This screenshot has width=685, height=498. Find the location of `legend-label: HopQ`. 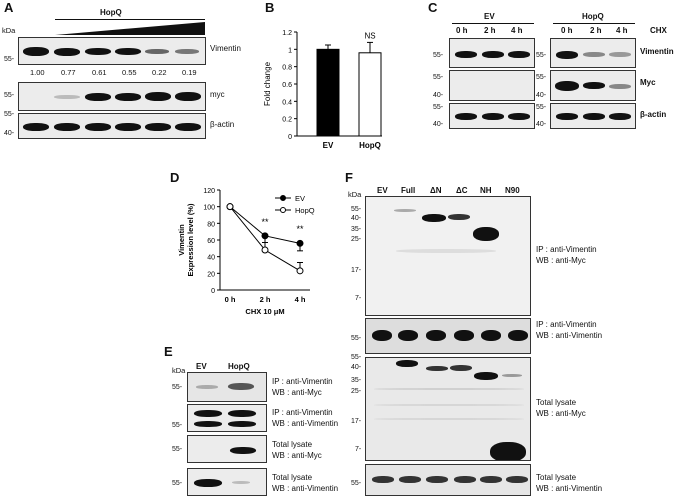

legend-label: HopQ is located at coordinates (305, 210).